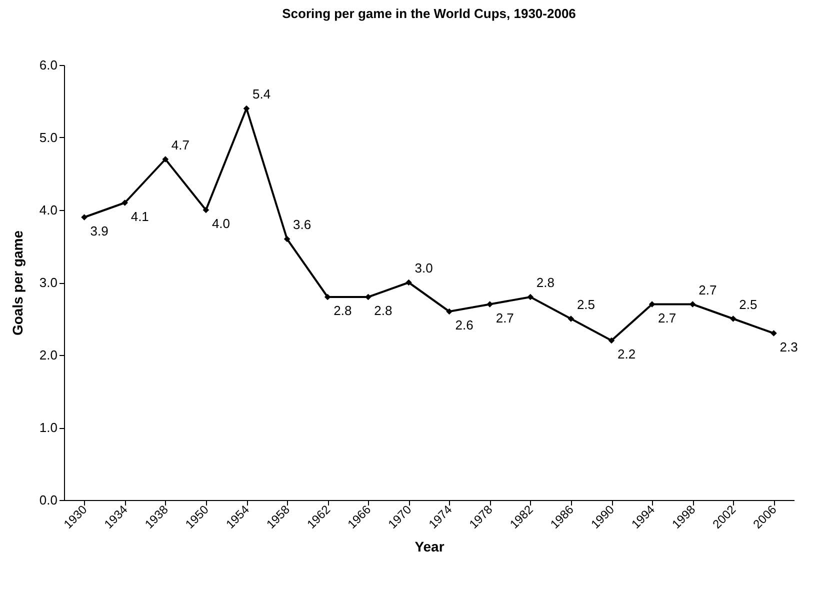  What do you see at coordinates (48, 500) in the screenshot?
I see `y-tick-label: 0.0` at bounding box center [48, 500].